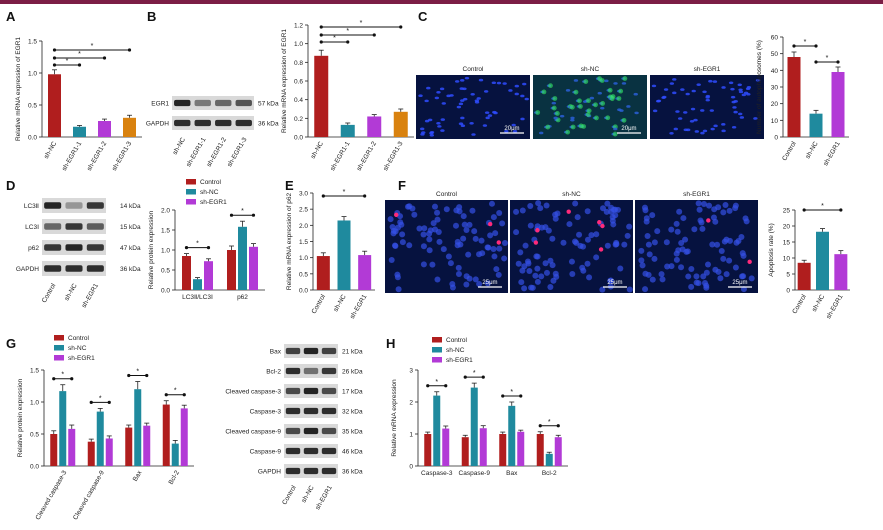  I want to click on scale-bar-label: 25μm, so click(739, 283).